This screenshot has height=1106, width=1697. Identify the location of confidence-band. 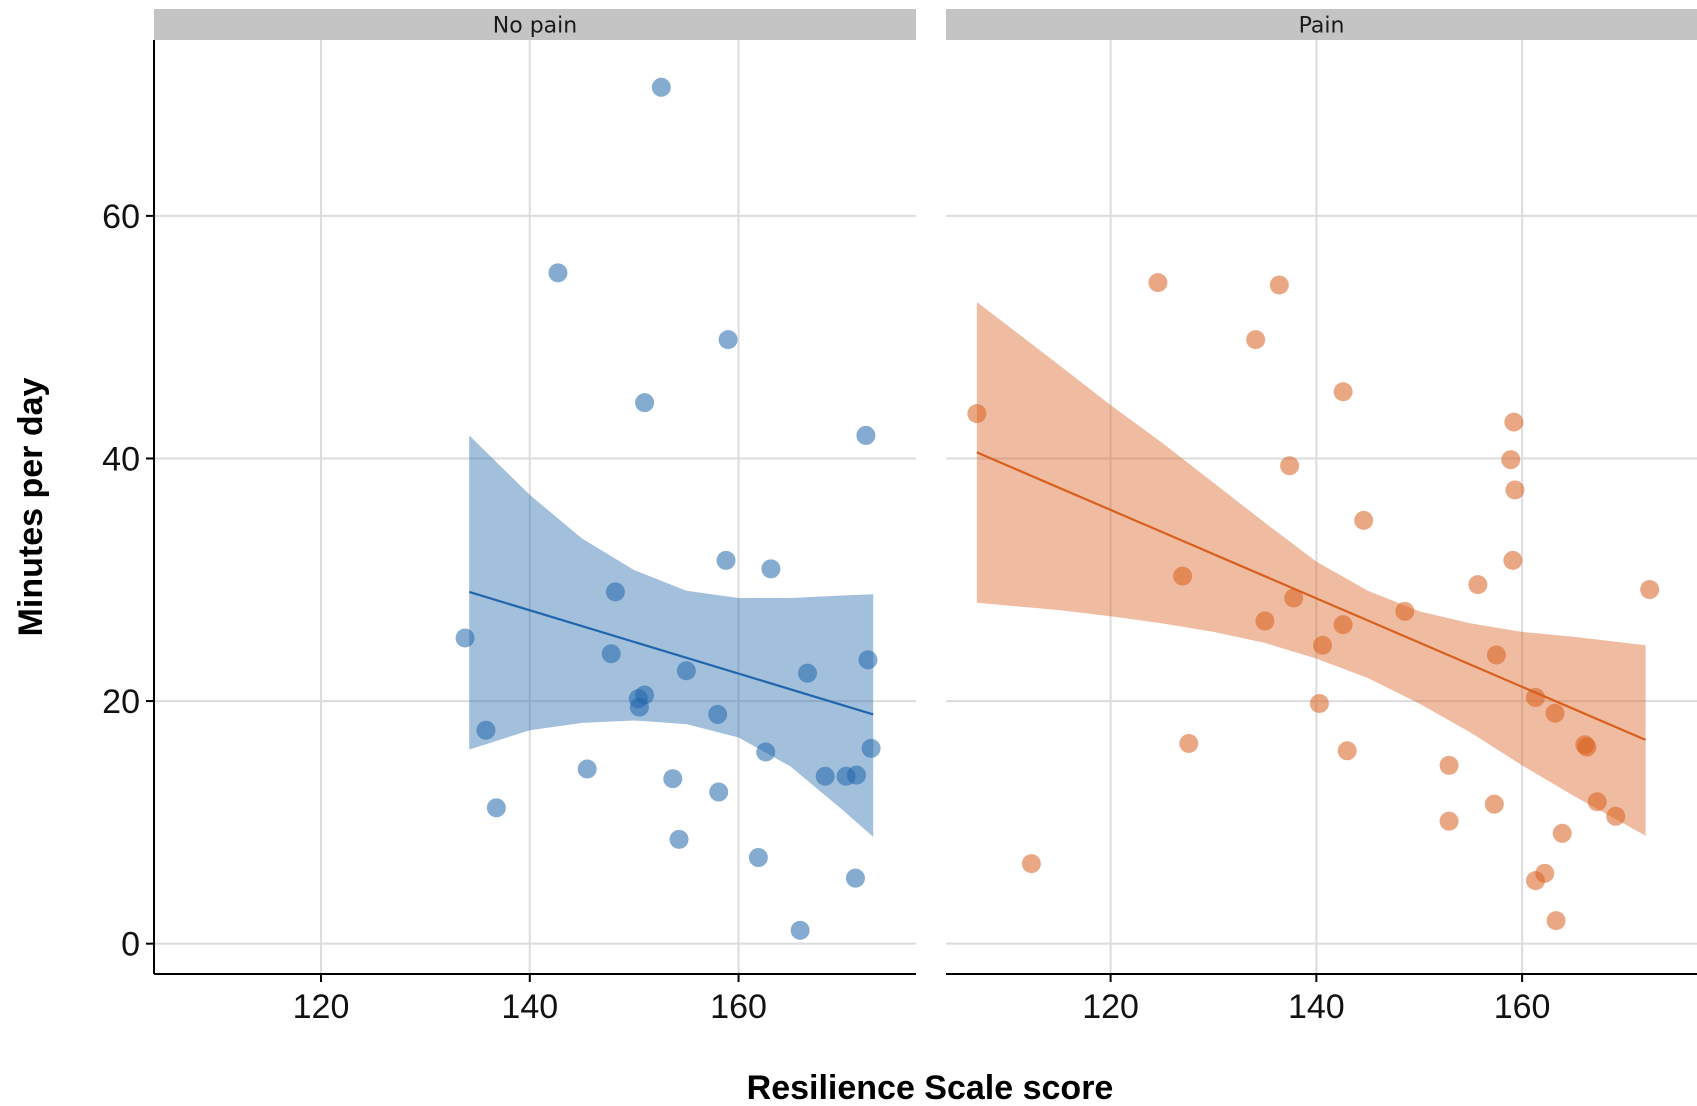
(671, 636).